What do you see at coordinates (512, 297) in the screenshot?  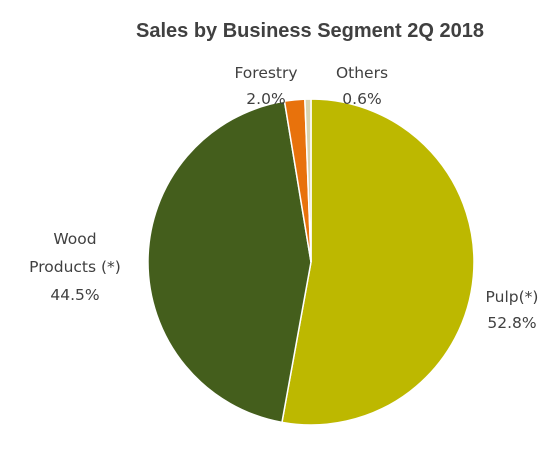 I see `slice-name-label: Pulp(*)` at bounding box center [512, 297].